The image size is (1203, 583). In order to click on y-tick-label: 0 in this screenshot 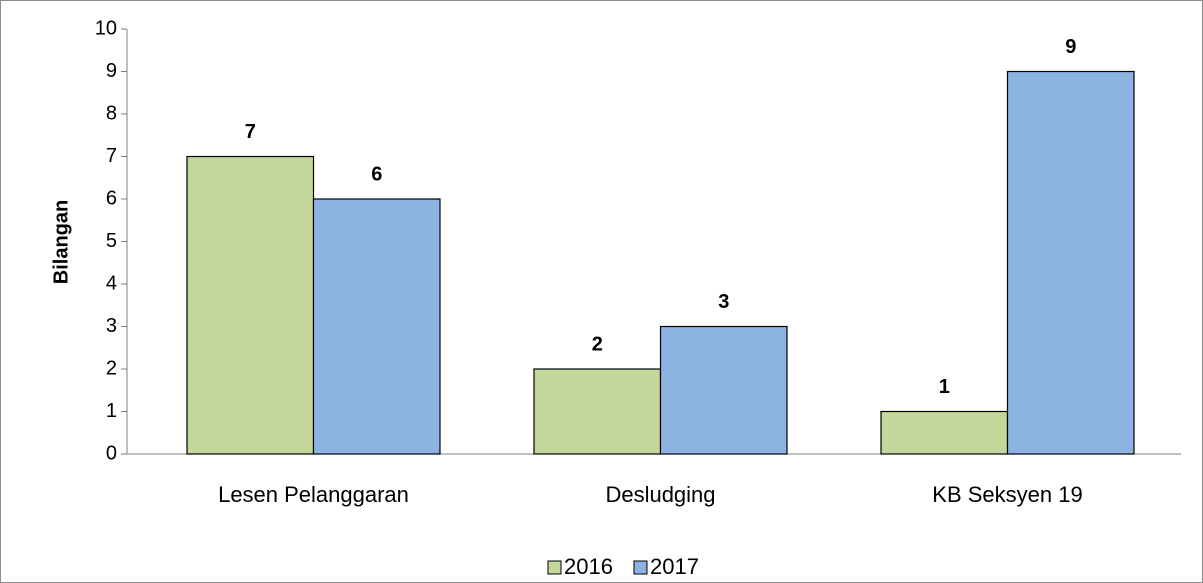, I will do `click(111, 453)`.